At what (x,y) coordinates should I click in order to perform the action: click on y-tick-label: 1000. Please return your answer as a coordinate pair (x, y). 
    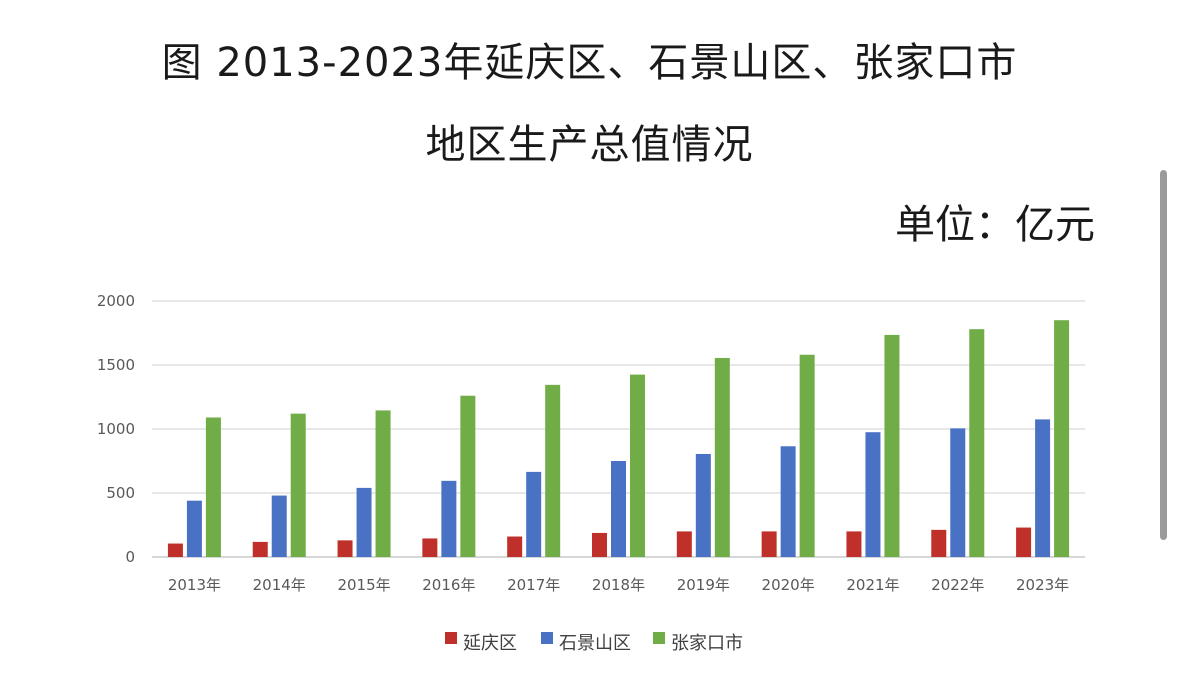
    Looking at the image, I should click on (116, 429).